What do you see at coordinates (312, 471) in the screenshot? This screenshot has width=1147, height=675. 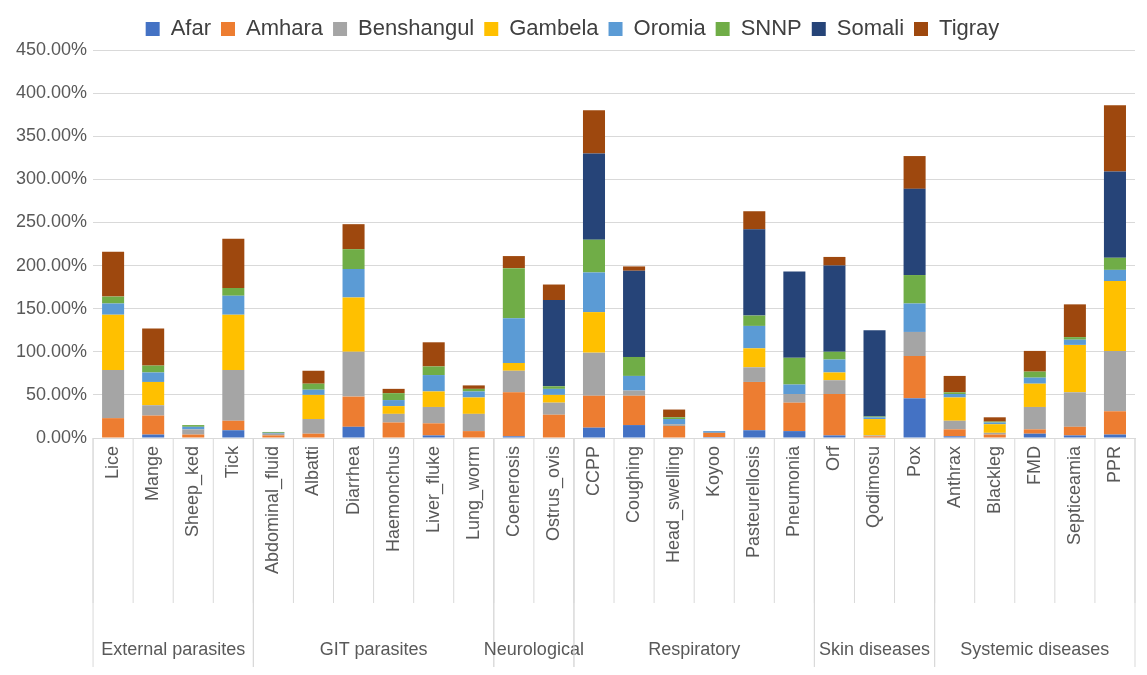 I see `x-tick-label: Albatti` at bounding box center [312, 471].